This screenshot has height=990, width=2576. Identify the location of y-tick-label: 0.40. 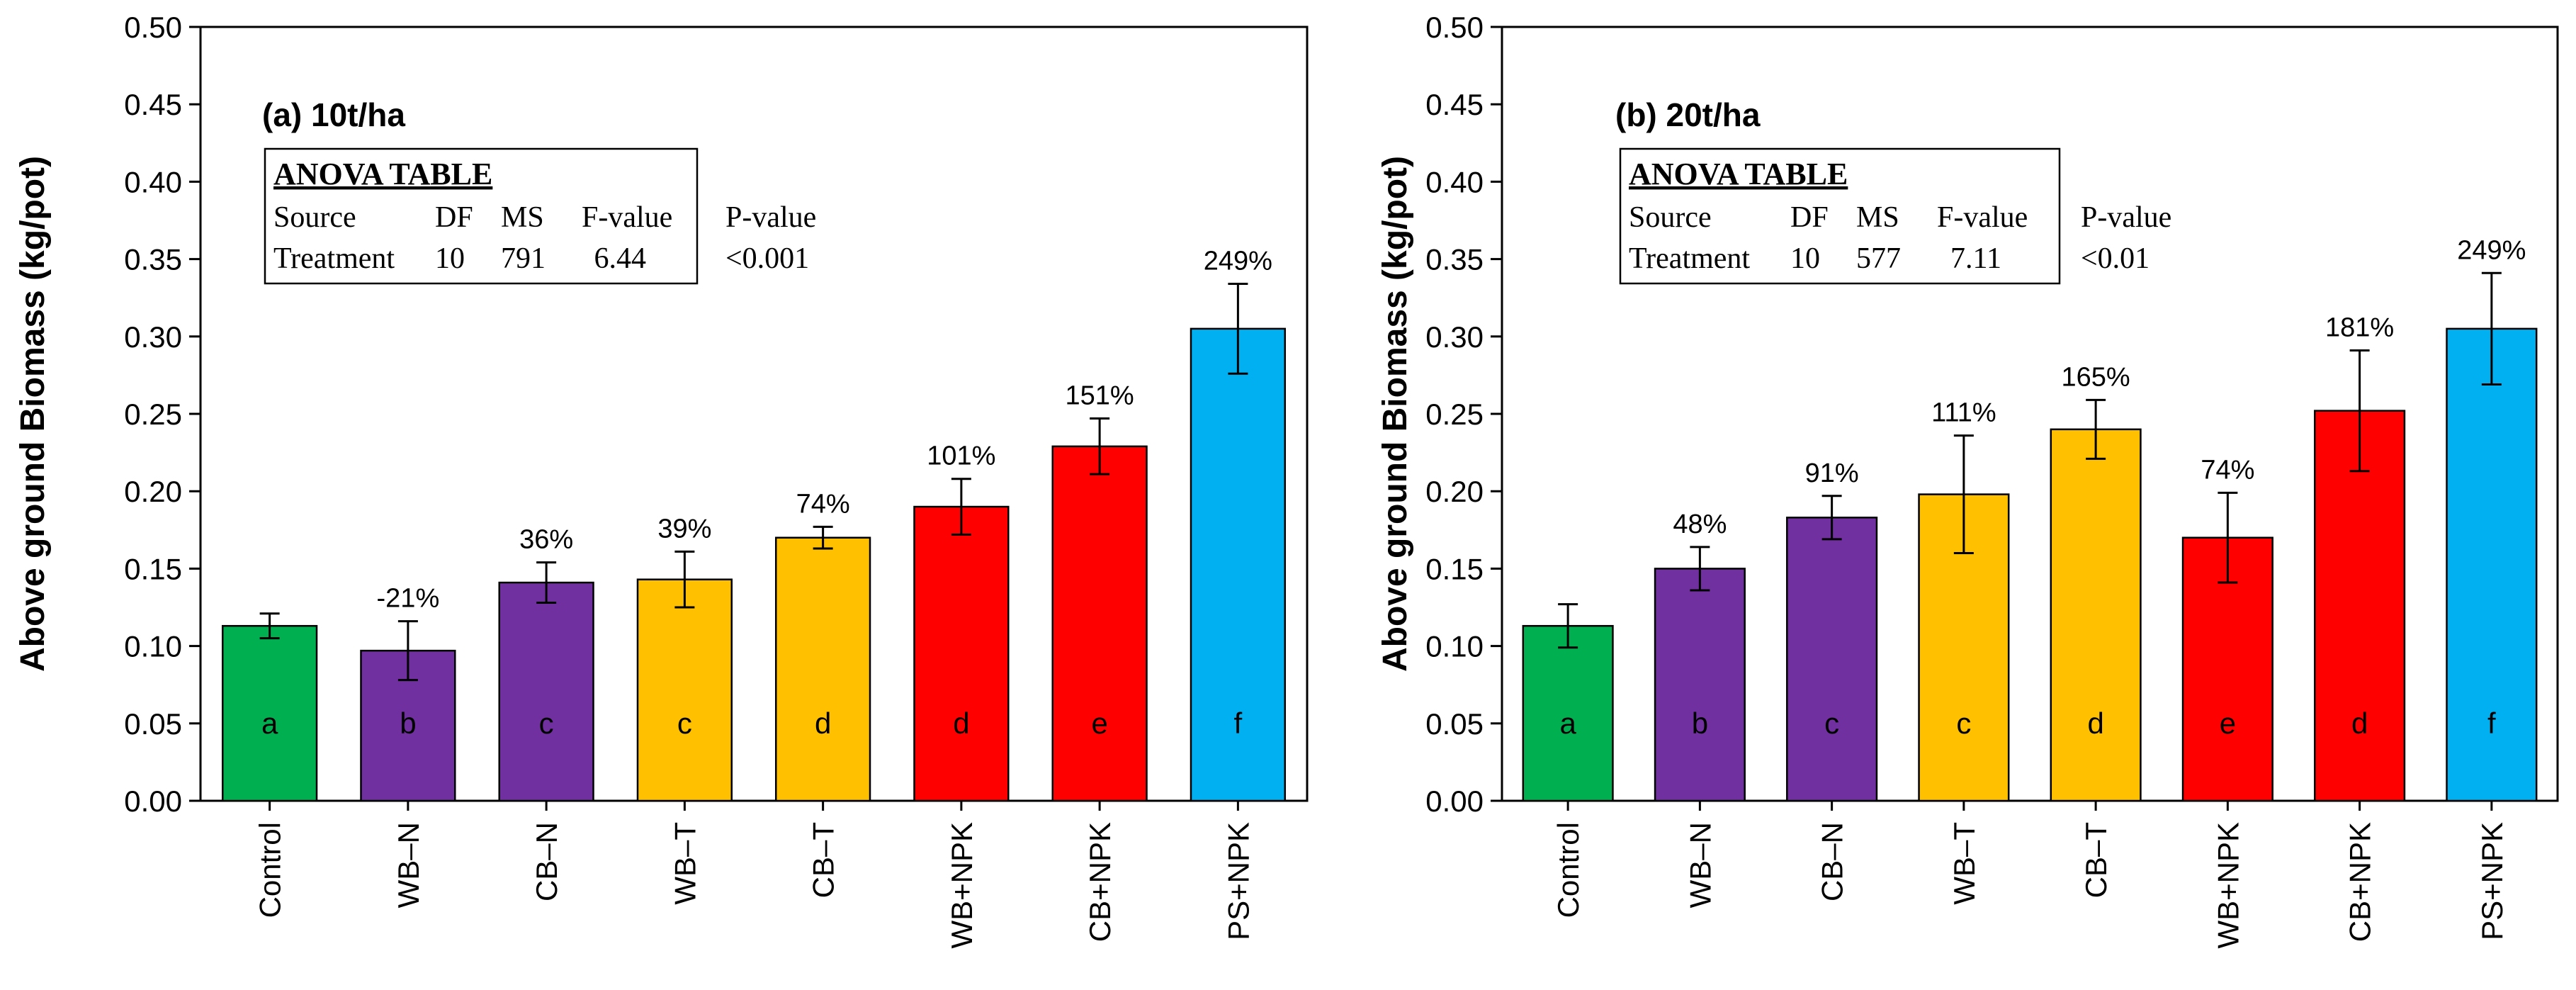
(1454, 181).